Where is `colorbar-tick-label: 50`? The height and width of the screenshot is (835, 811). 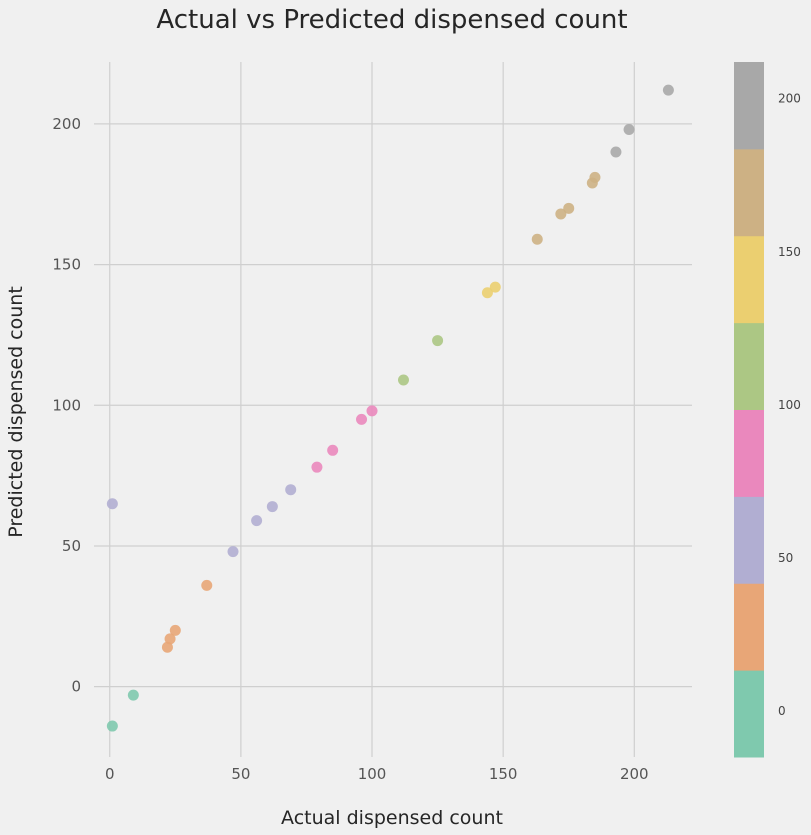
colorbar-tick-label: 50 is located at coordinates (785, 558).